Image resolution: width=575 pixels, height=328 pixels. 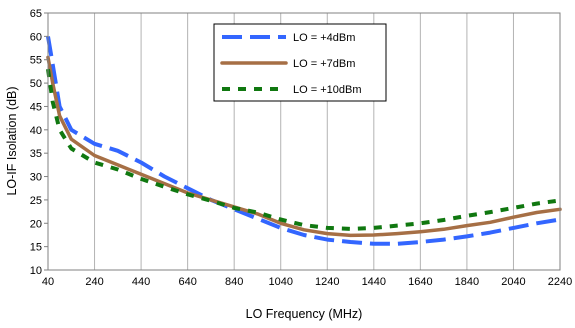 I want to click on y-tick-labels: 10 15 20 25 30 35 40 45 50 55 60 65, so click(x=39, y=142).